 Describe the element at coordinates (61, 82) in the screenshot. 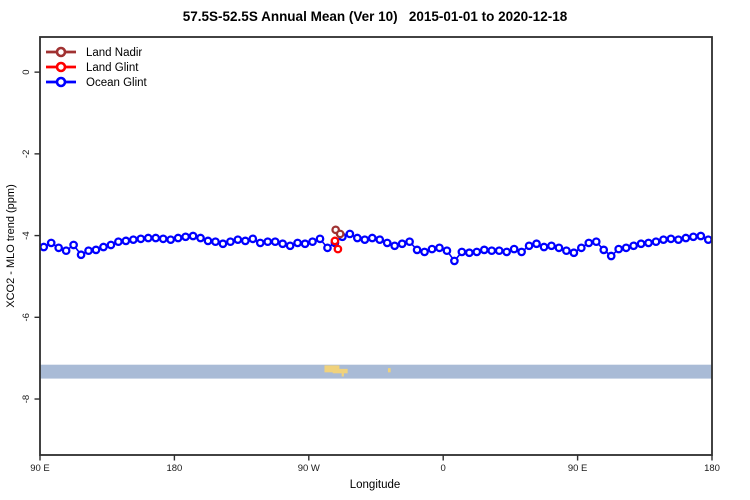

I see `ocean-glint-marker-icon` at that location.